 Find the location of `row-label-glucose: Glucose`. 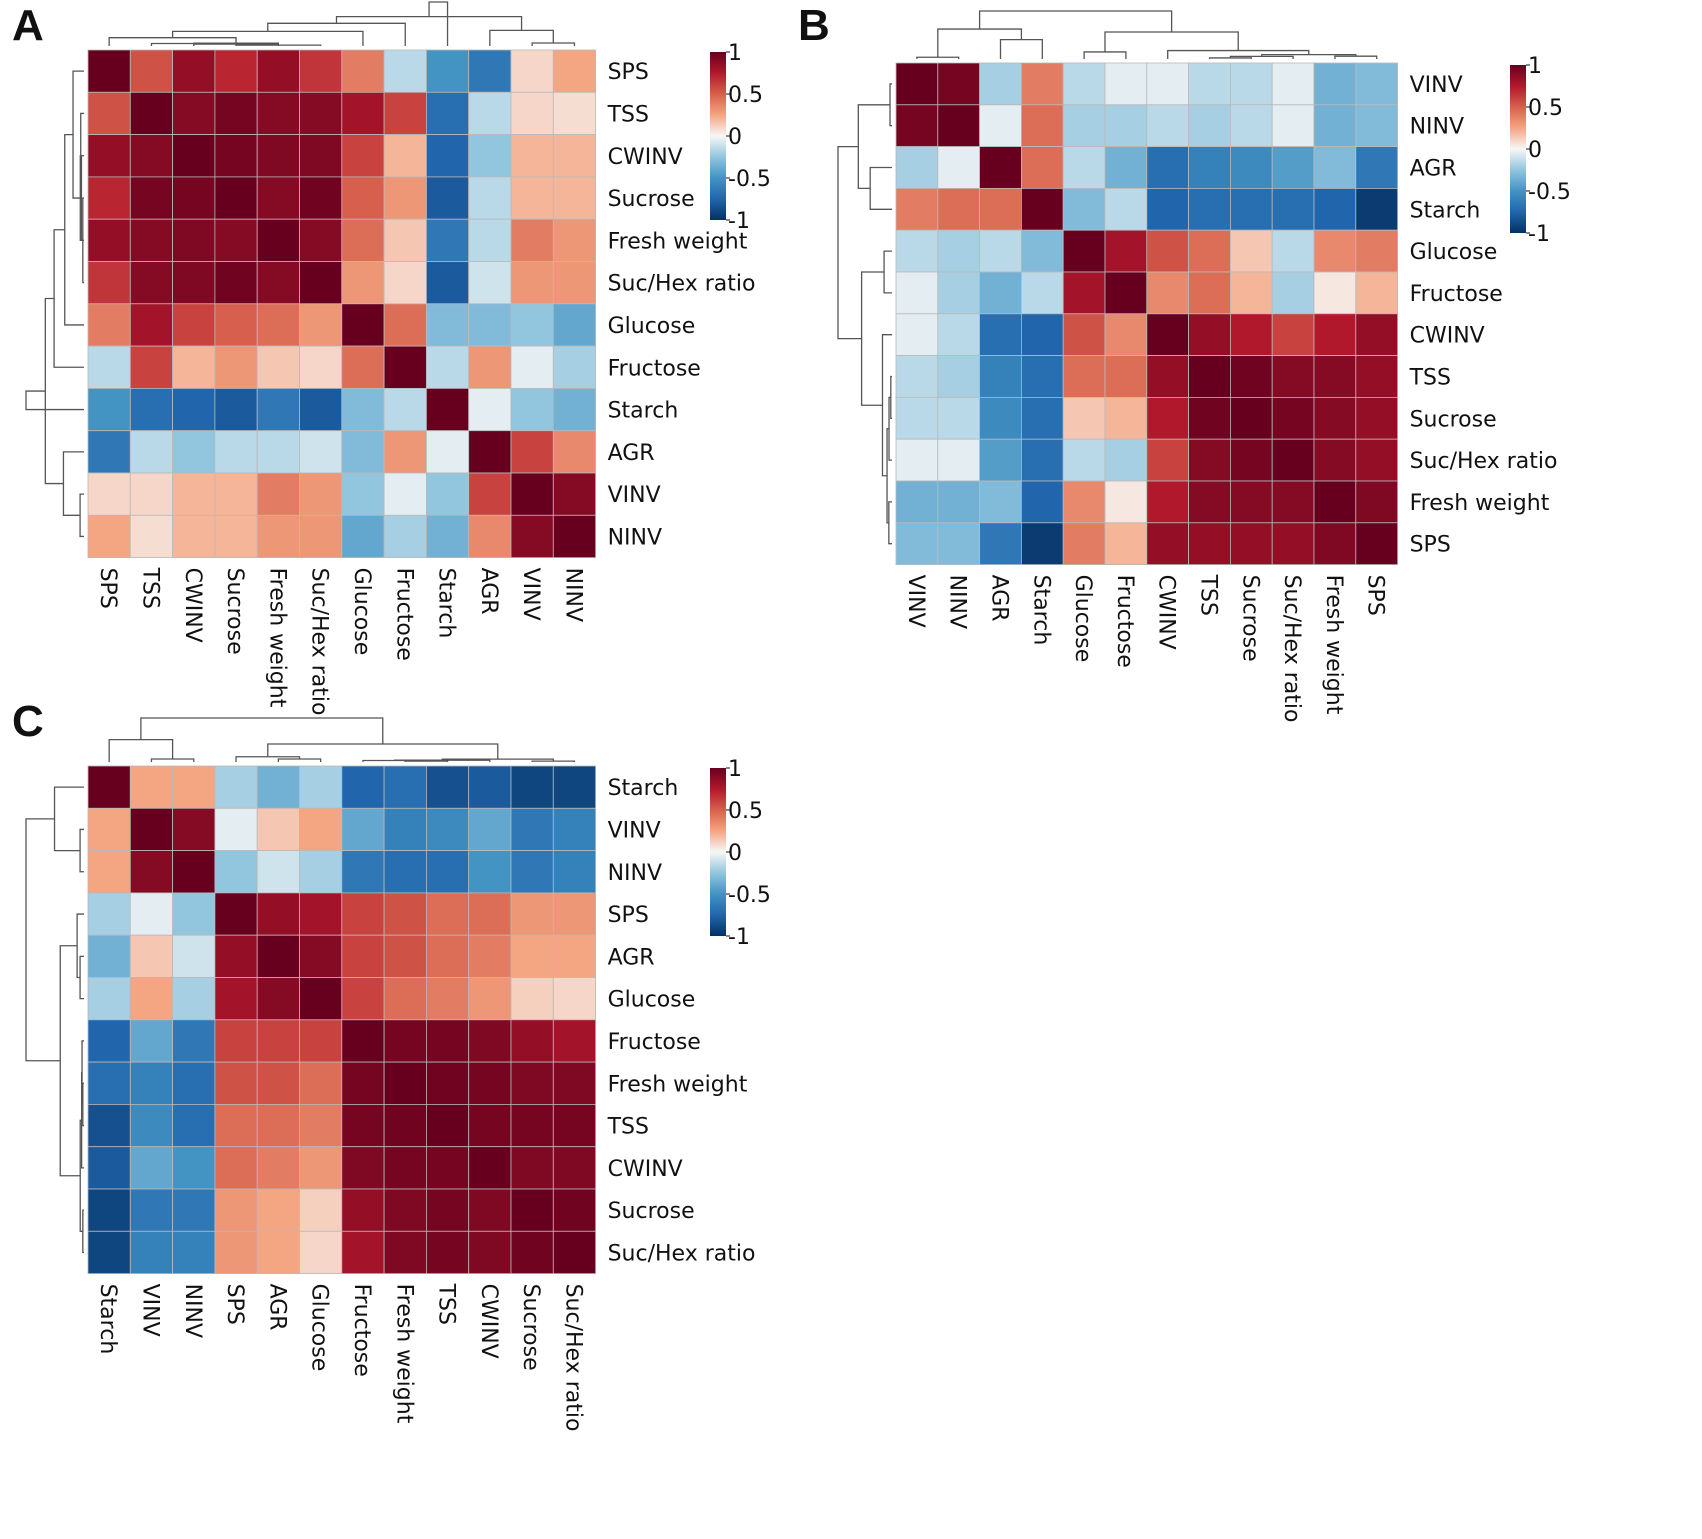

row-label-glucose: Glucose is located at coordinates (1454, 252).